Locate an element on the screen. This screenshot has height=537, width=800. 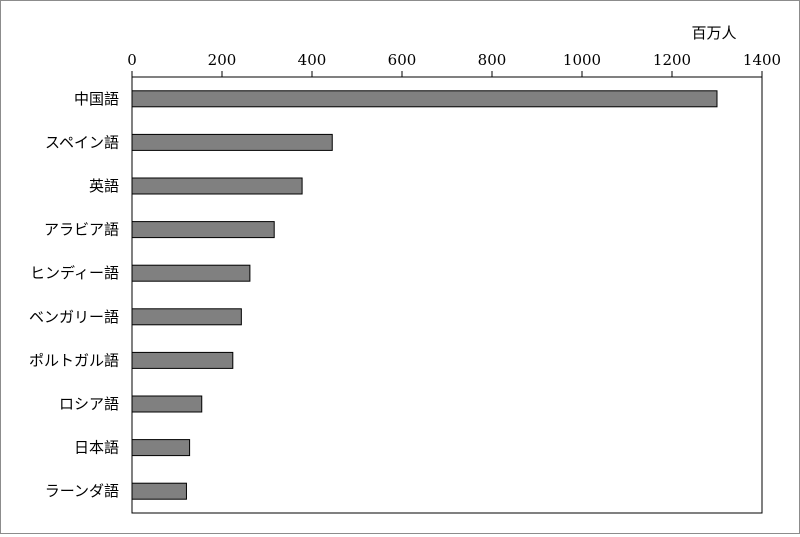
x-tick-label: 400 is located at coordinates (312, 60).